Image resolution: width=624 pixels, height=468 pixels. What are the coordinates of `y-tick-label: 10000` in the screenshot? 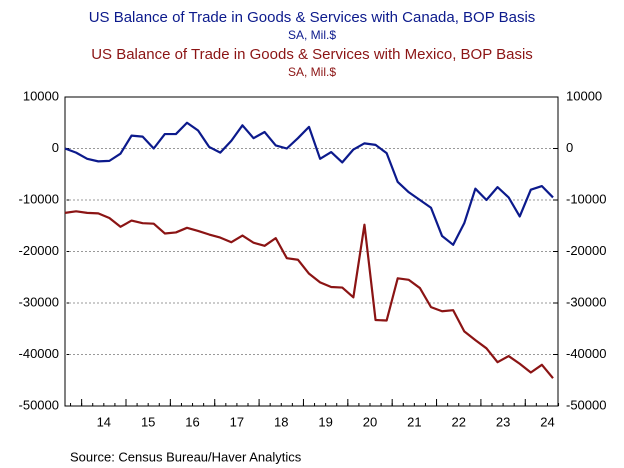 It's located at (41, 95).